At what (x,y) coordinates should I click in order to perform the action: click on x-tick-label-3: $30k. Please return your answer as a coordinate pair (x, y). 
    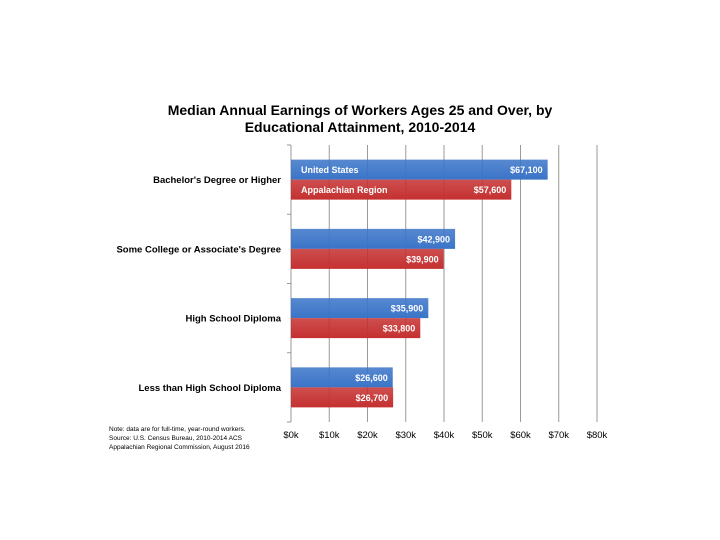
    Looking at the image, I should click on (405, 435).